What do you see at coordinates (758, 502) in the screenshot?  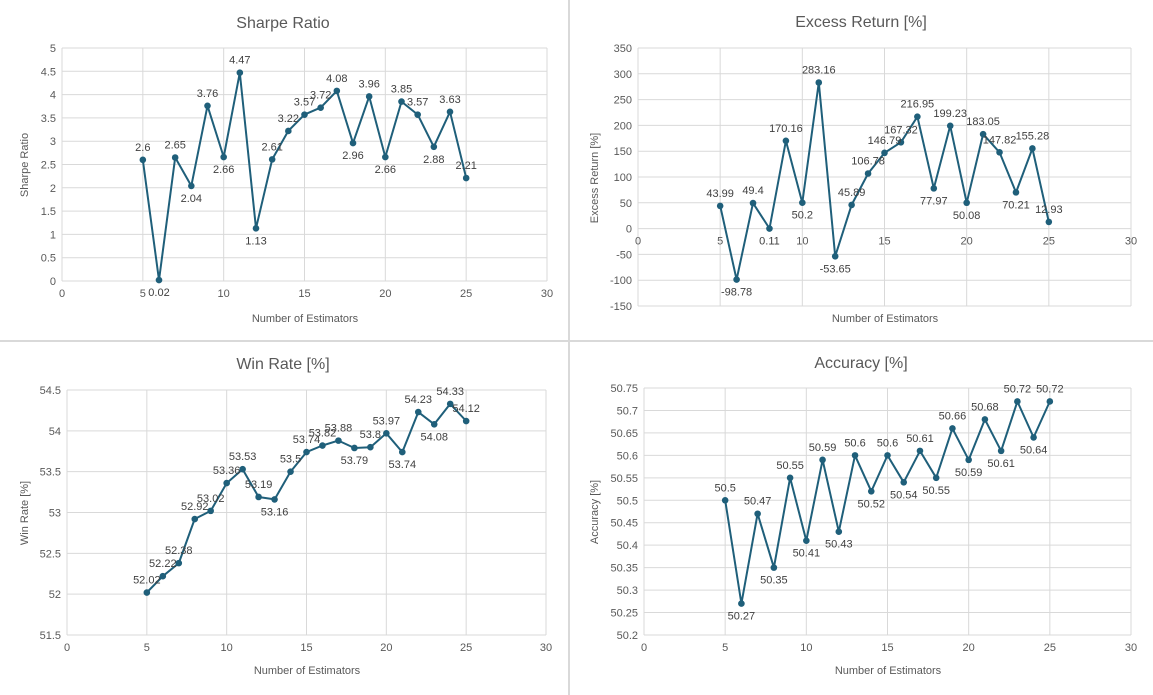 I see `data-label: 50.47` at bounding box center [758, 502].